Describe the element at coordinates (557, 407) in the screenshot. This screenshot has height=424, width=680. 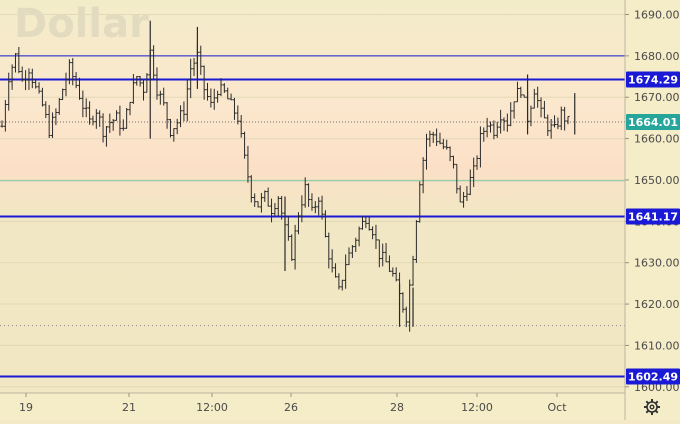
I see `x-tick-label: Oct` at that location.